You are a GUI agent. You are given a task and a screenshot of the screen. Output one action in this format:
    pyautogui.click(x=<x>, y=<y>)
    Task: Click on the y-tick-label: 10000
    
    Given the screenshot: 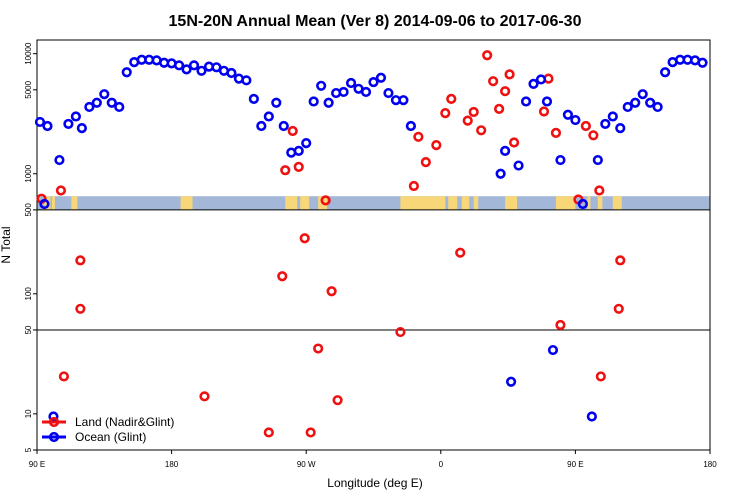 What is the action you would take?
    pyautogui.click(x=28, y=53)
    